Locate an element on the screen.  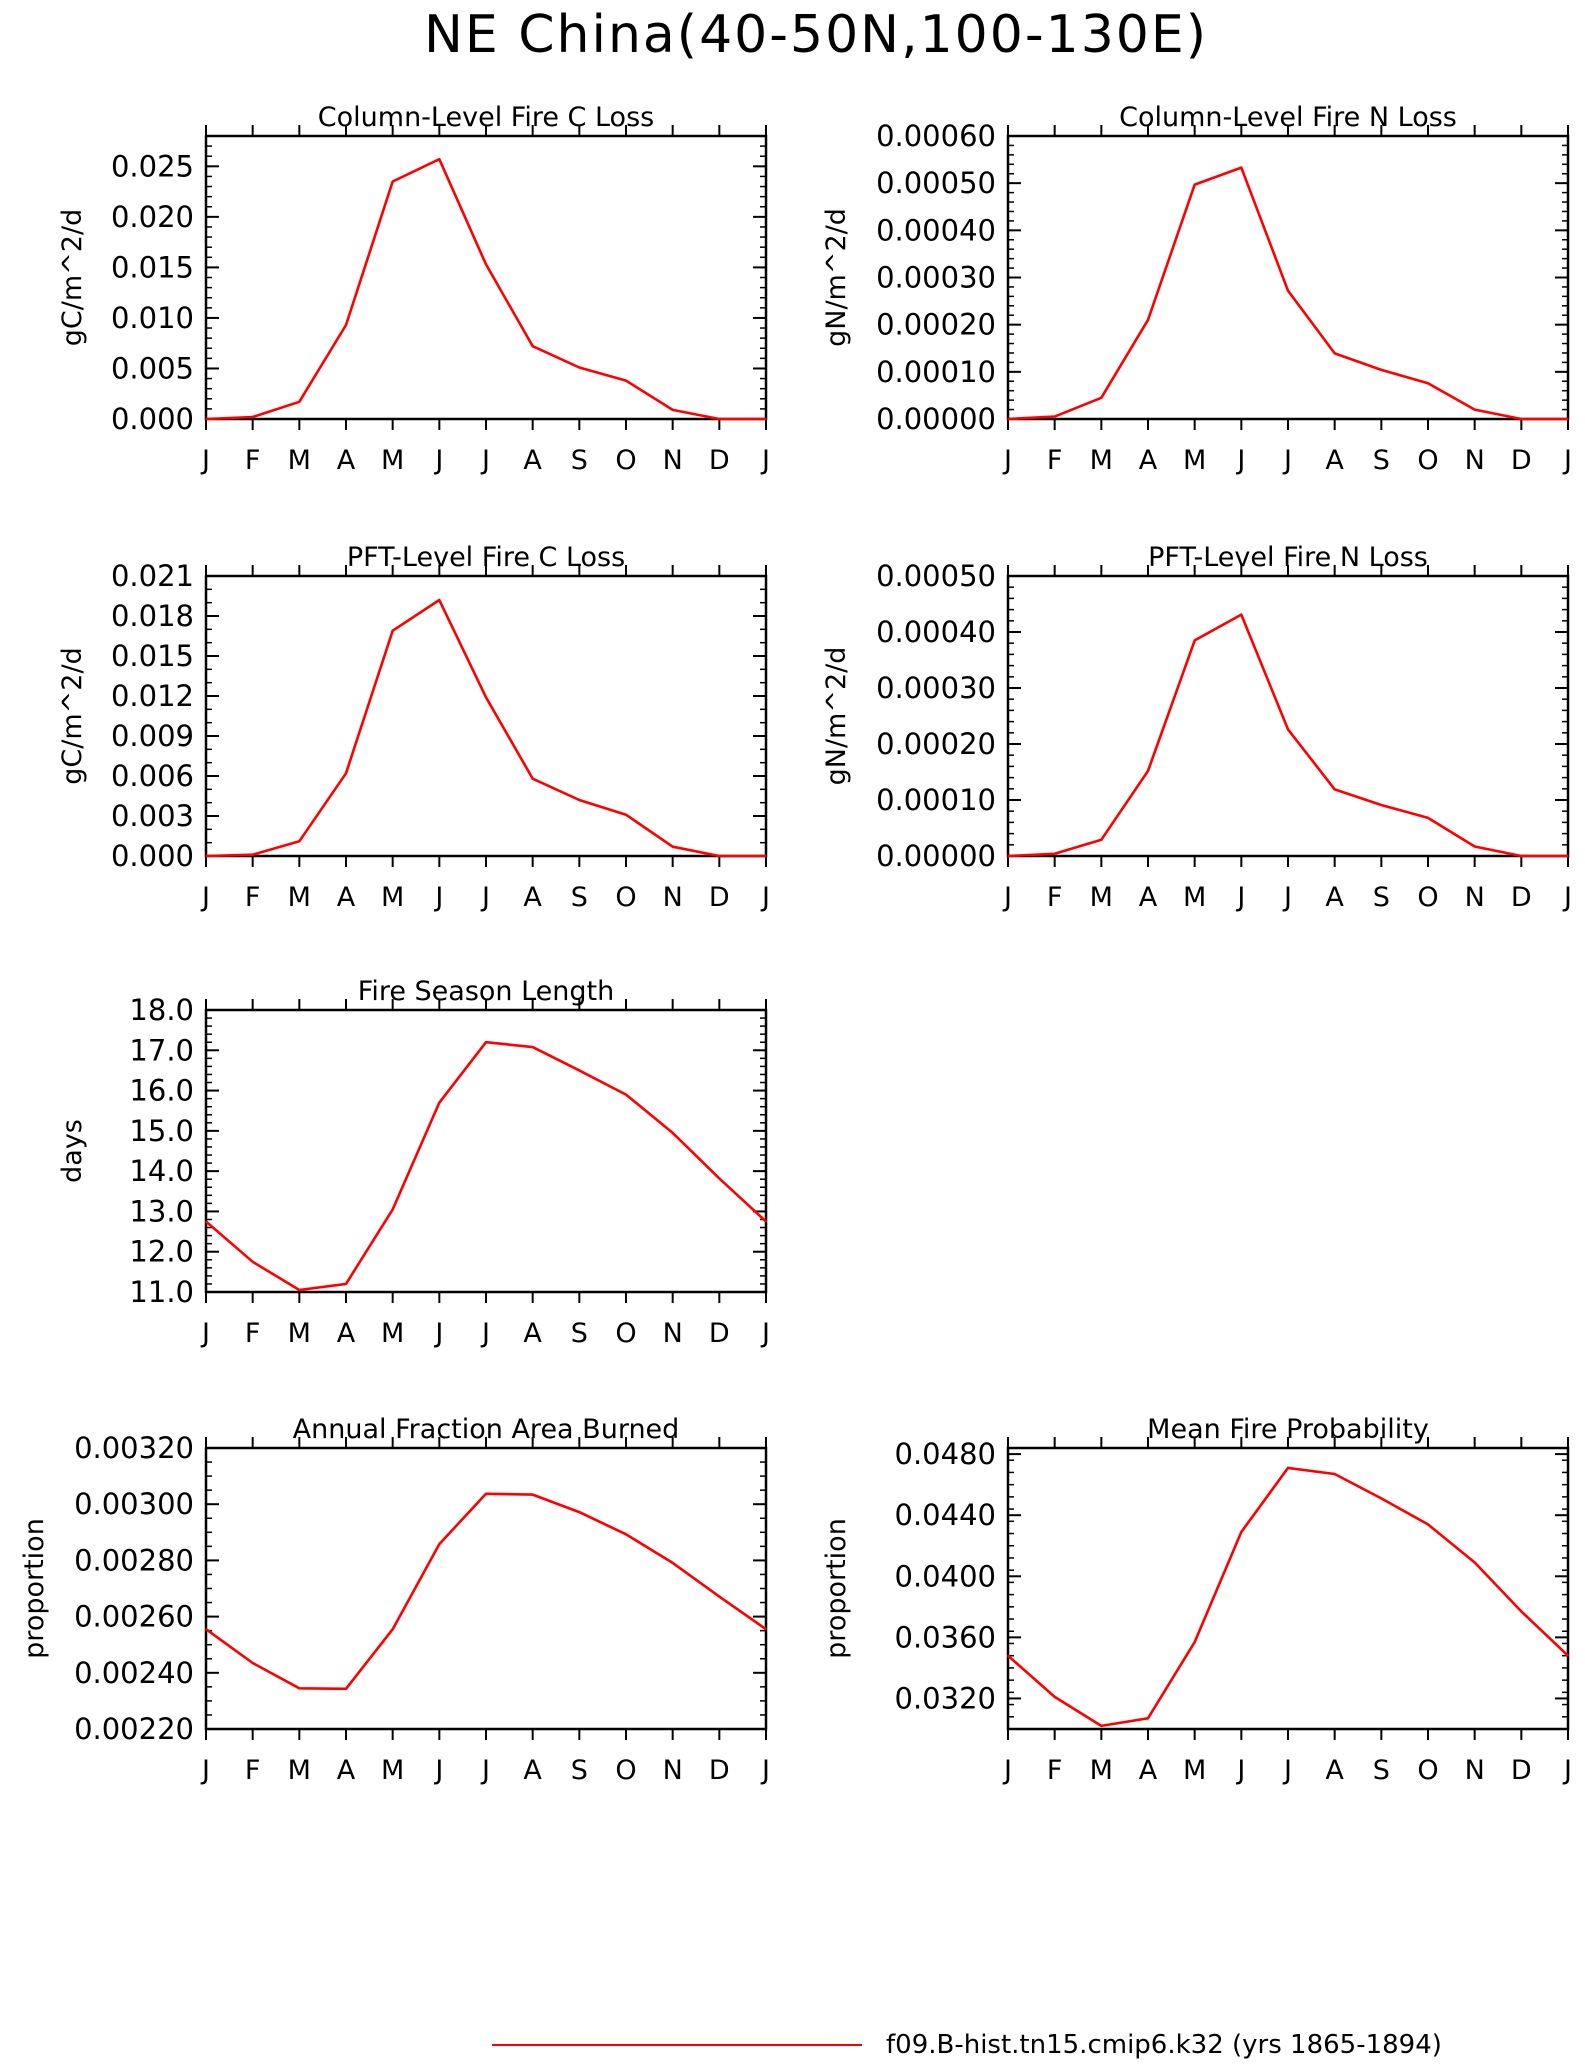
chart2-xtick-label: A is located at coordinates (1334, 460).